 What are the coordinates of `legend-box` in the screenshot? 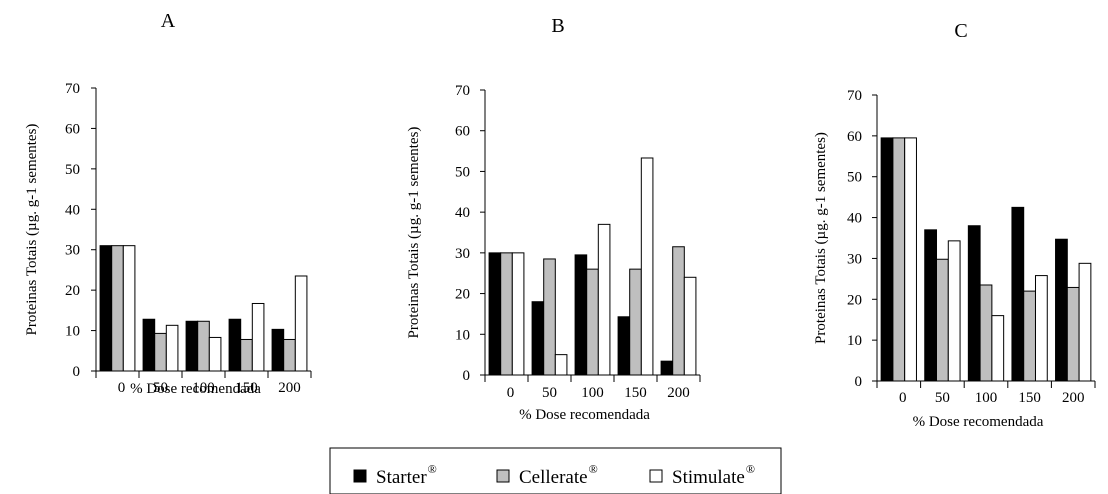 It's located at (555, 470).